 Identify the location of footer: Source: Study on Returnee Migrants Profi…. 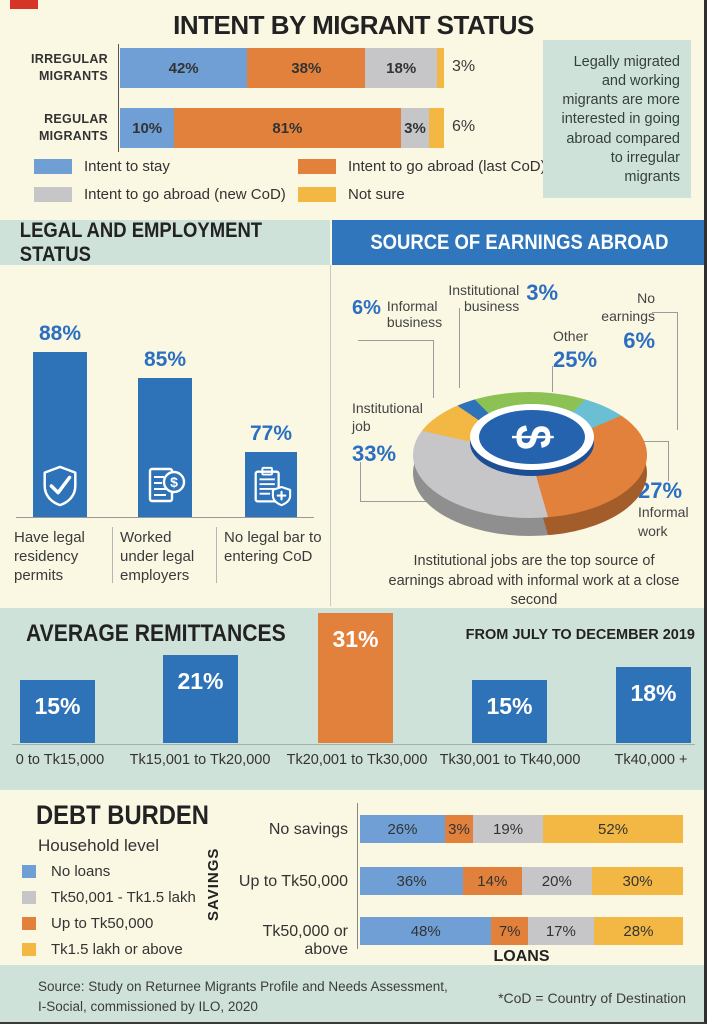
(352, 993).